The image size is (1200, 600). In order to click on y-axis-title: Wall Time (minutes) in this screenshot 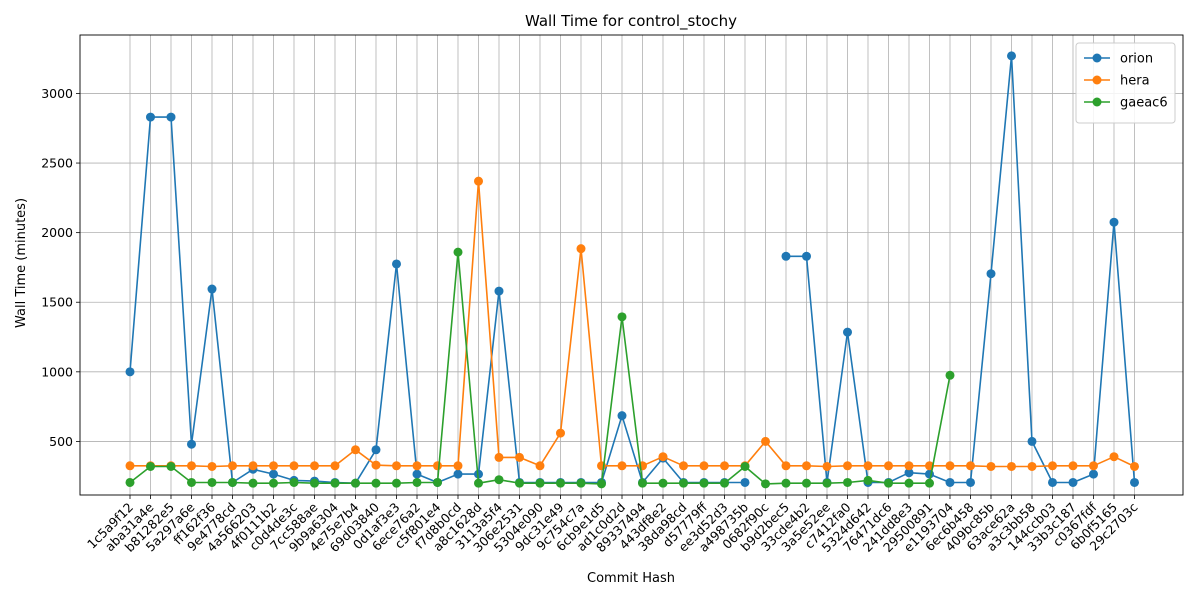, I will do `click(21, 263)`.